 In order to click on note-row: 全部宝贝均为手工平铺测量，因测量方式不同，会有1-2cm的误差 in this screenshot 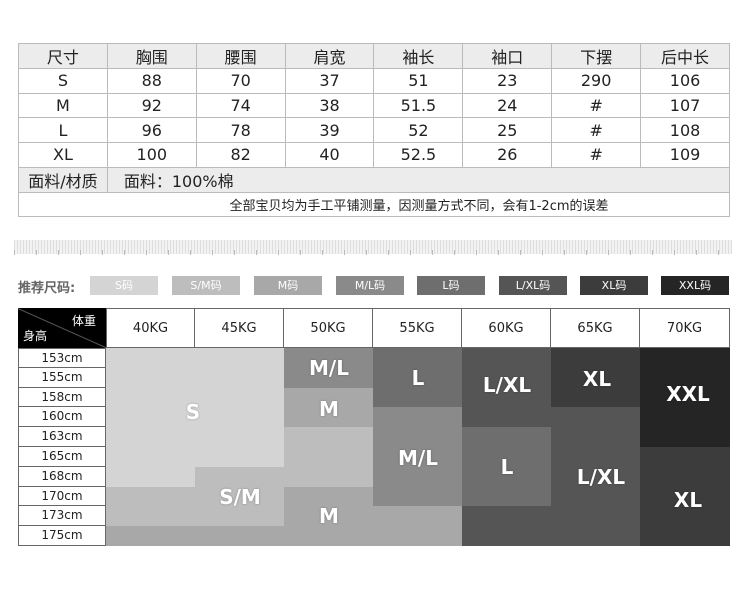, I will do `click(374, 204)`.